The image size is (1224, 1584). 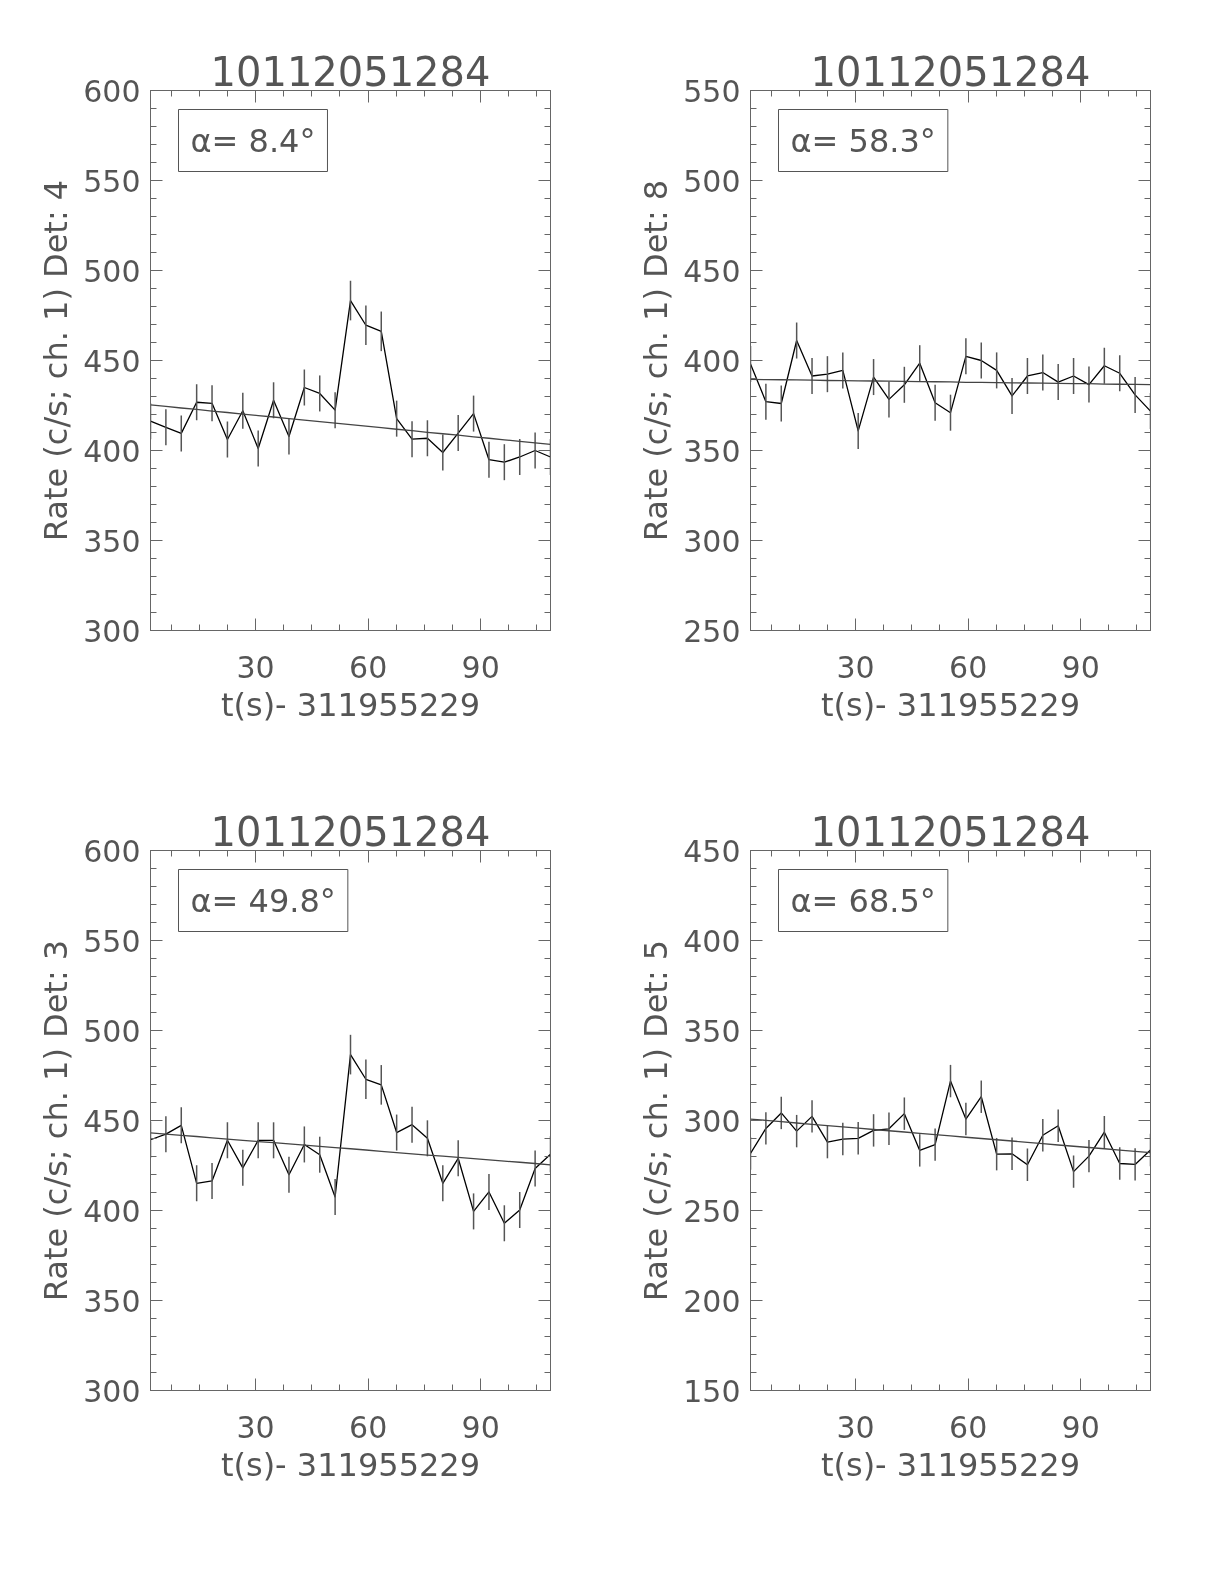 What do you see at coordinates (263, 900) in the screenshot?
I see `annotation: α= 49.8°` at bounding box center [263, 900].